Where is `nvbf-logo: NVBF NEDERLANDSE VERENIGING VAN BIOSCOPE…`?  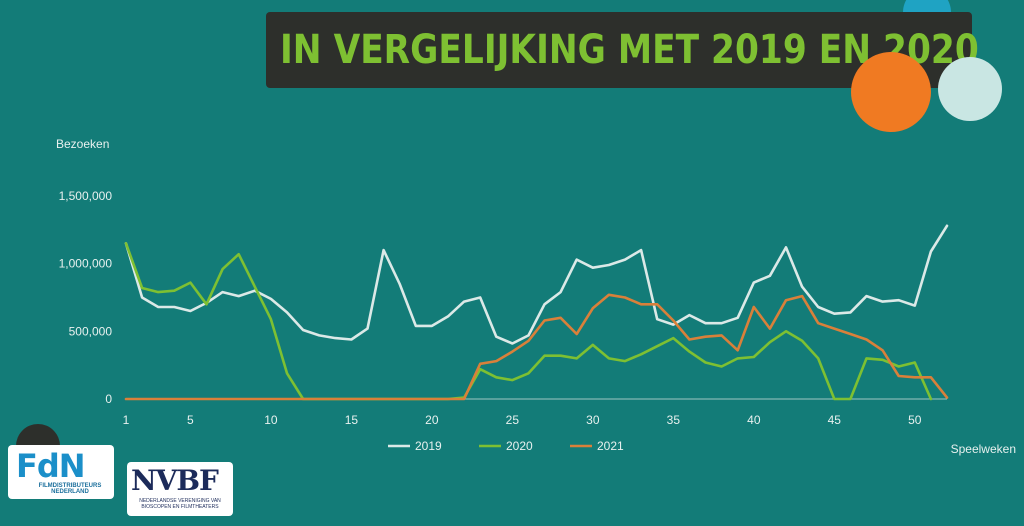
nvbf-logo: NVBF NEDERLANDSE VERENIGING VAN BIOSCOPE… is located at coordinates (180, 489).